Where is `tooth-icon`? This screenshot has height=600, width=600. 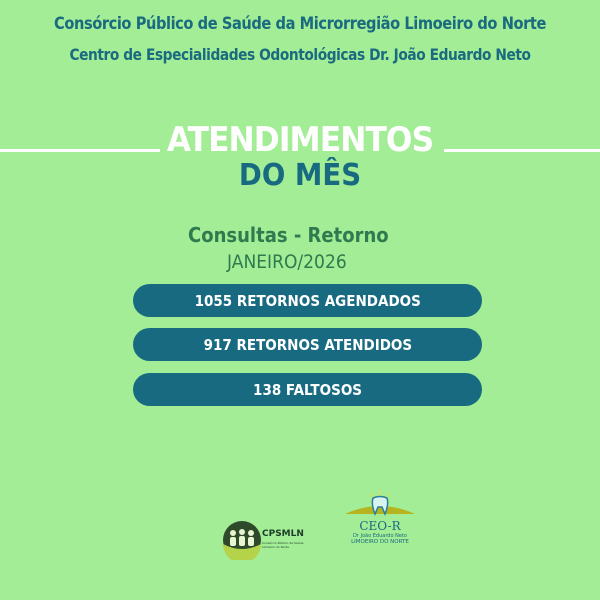 tooth-icon is located at coordinates (380, 503).